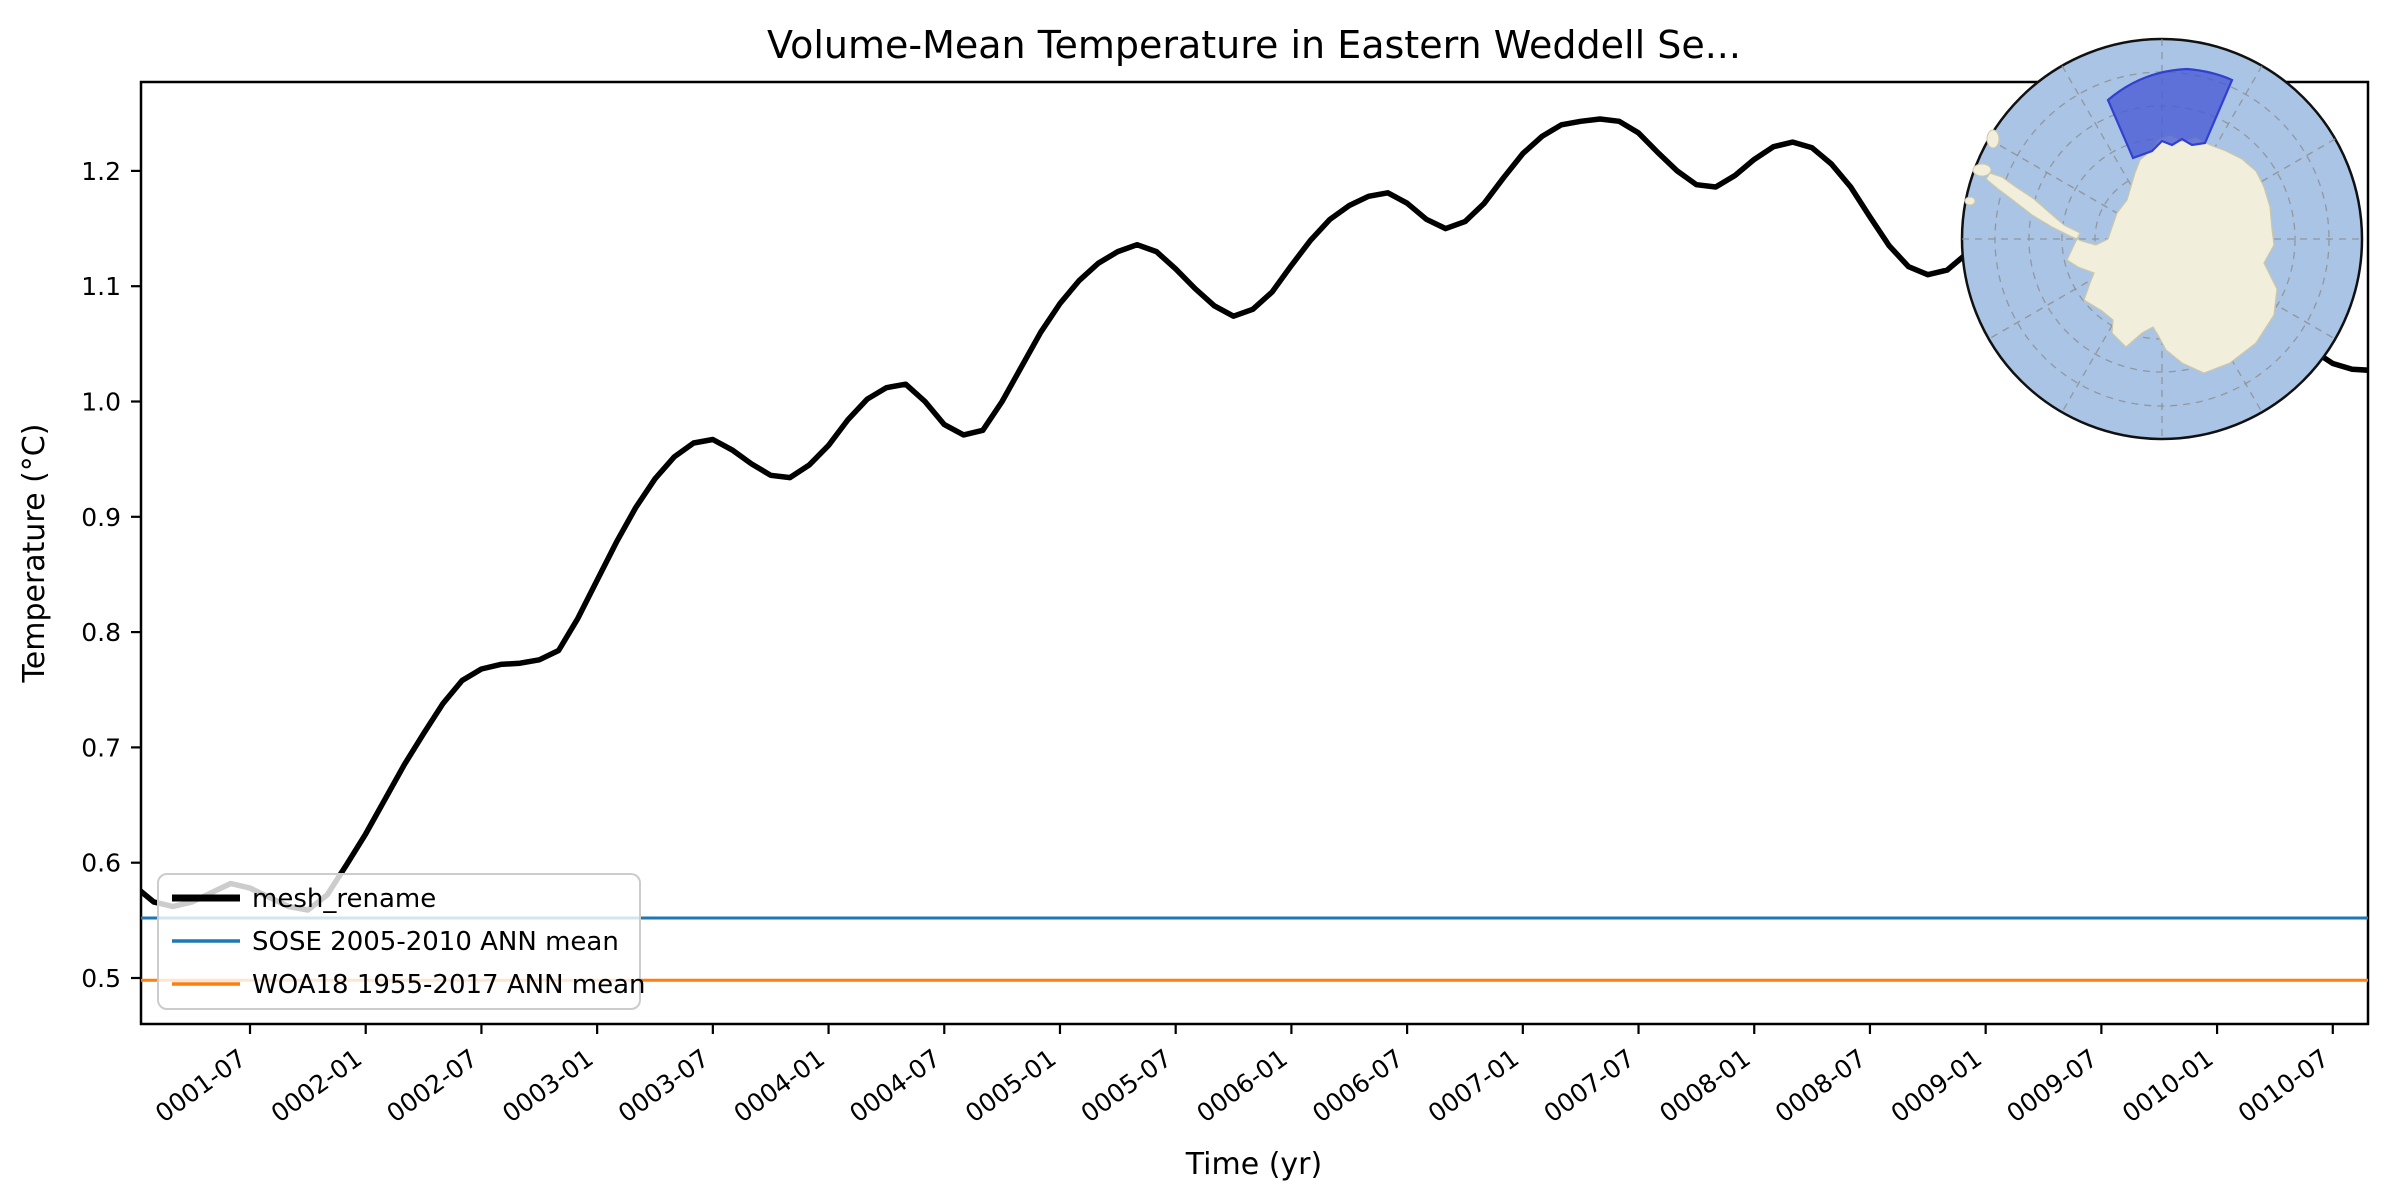 This screenshot has height=1200, width=2400. I want to click on x-tick-label: 0004-01, so click(780, 1085).